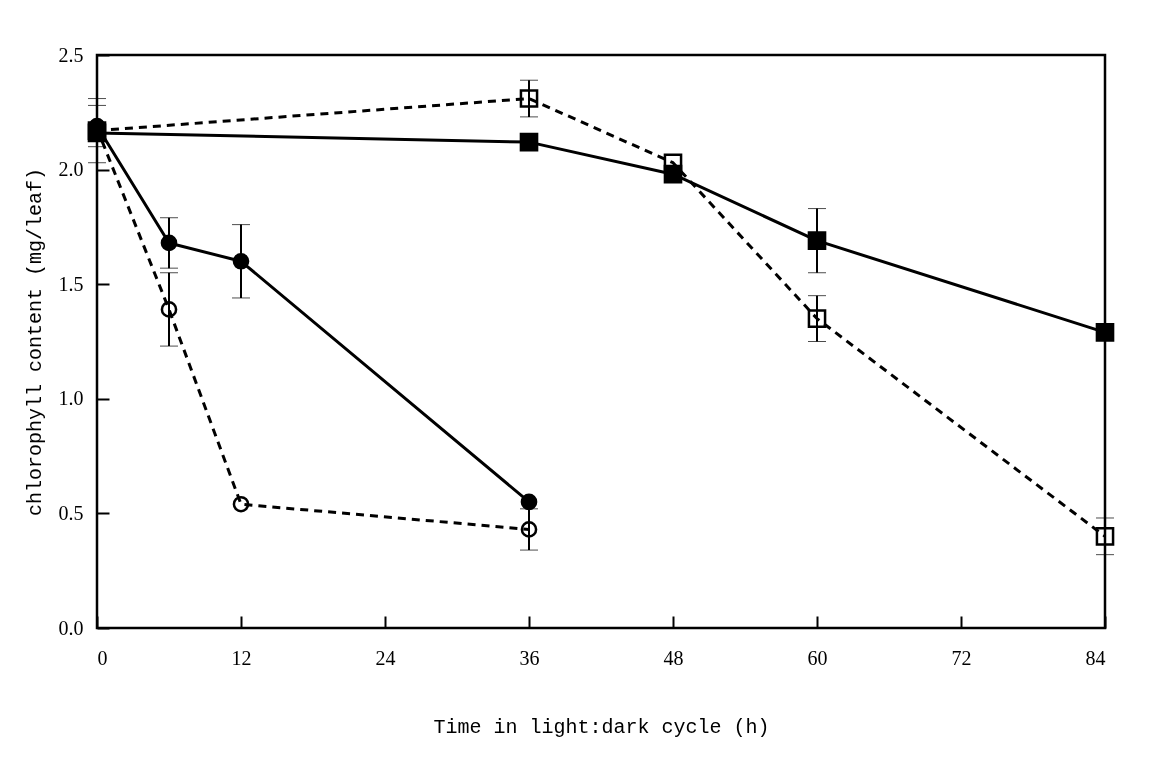  I want to click on x-tick-label: 36, so click(529, 657).